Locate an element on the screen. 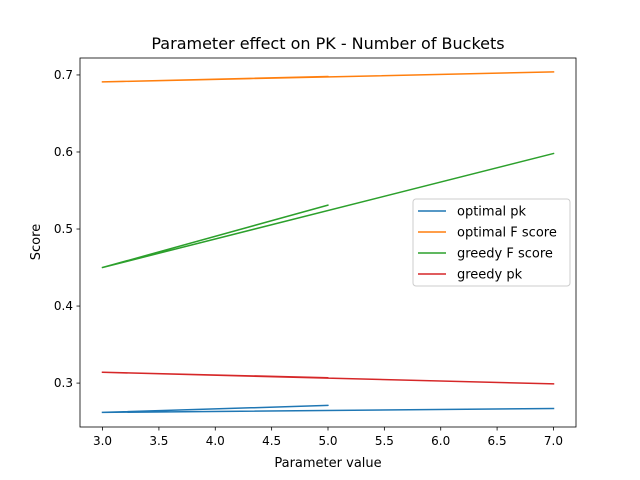  x-tick-label: 5.0 is located at coordinates (327, 441).